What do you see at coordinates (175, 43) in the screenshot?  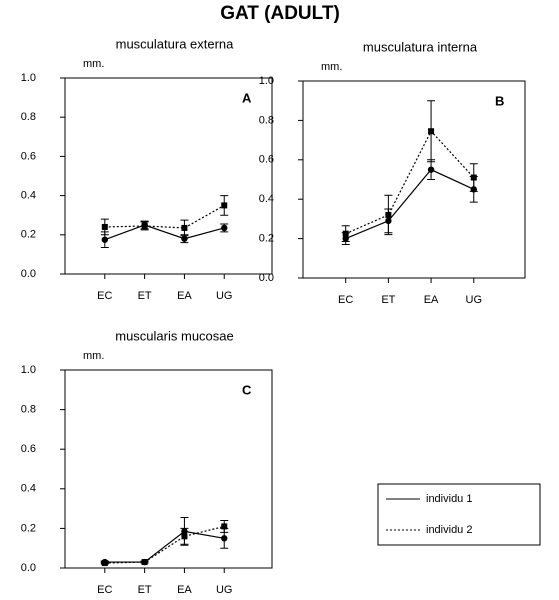 I see `chart-title: musculatura externa` at bounding box center [175, 43].